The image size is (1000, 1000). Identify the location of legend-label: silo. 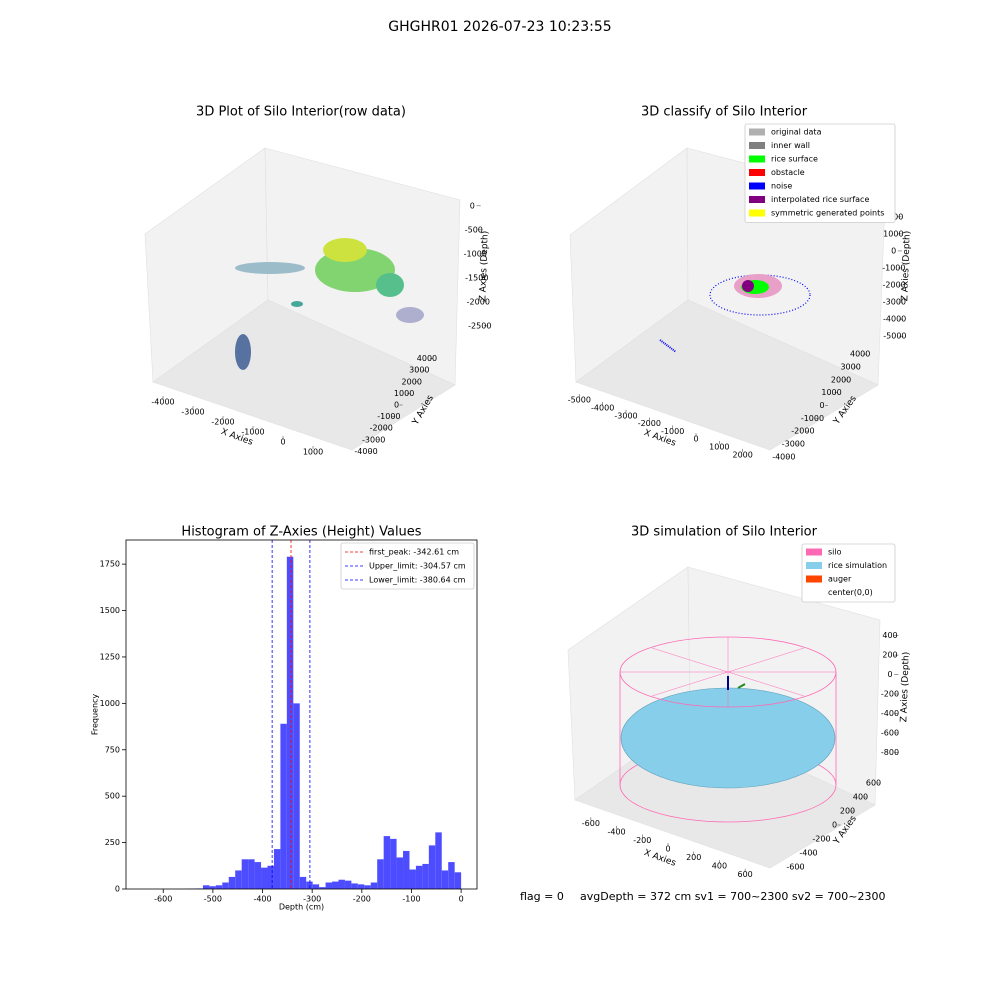
(835, 552).